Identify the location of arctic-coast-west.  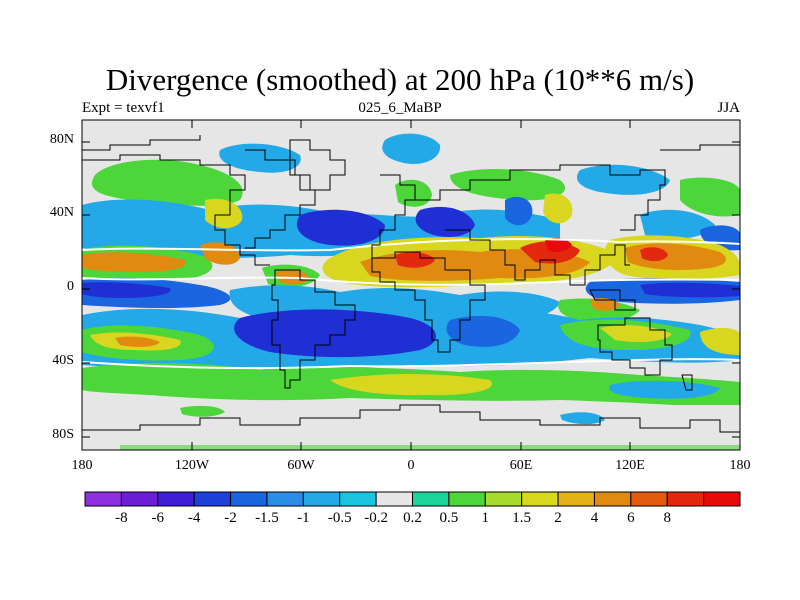
(141, 143).